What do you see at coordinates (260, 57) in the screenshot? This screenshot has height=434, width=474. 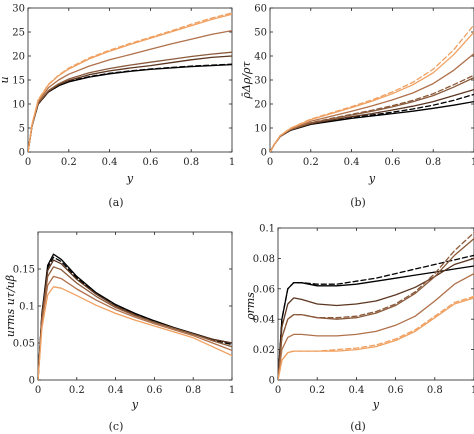 I see `y-tick-label: 40` at bounding box center [260, 57].